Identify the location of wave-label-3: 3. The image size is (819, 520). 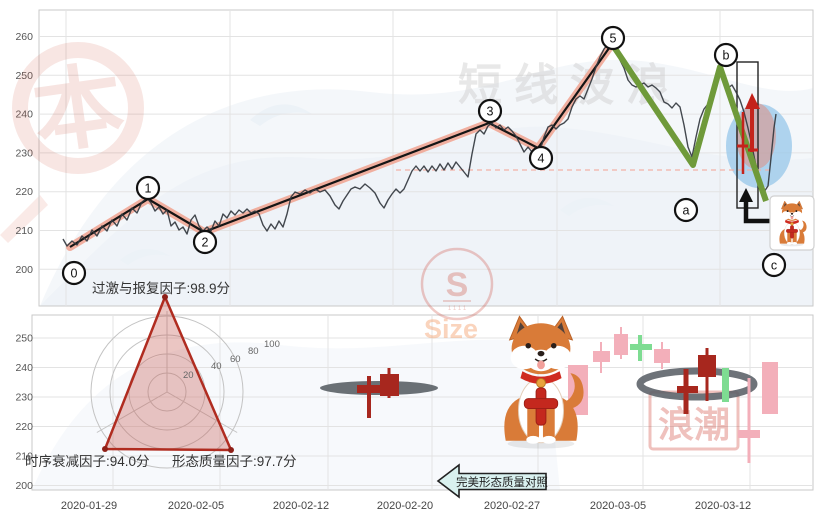
(490, 111).